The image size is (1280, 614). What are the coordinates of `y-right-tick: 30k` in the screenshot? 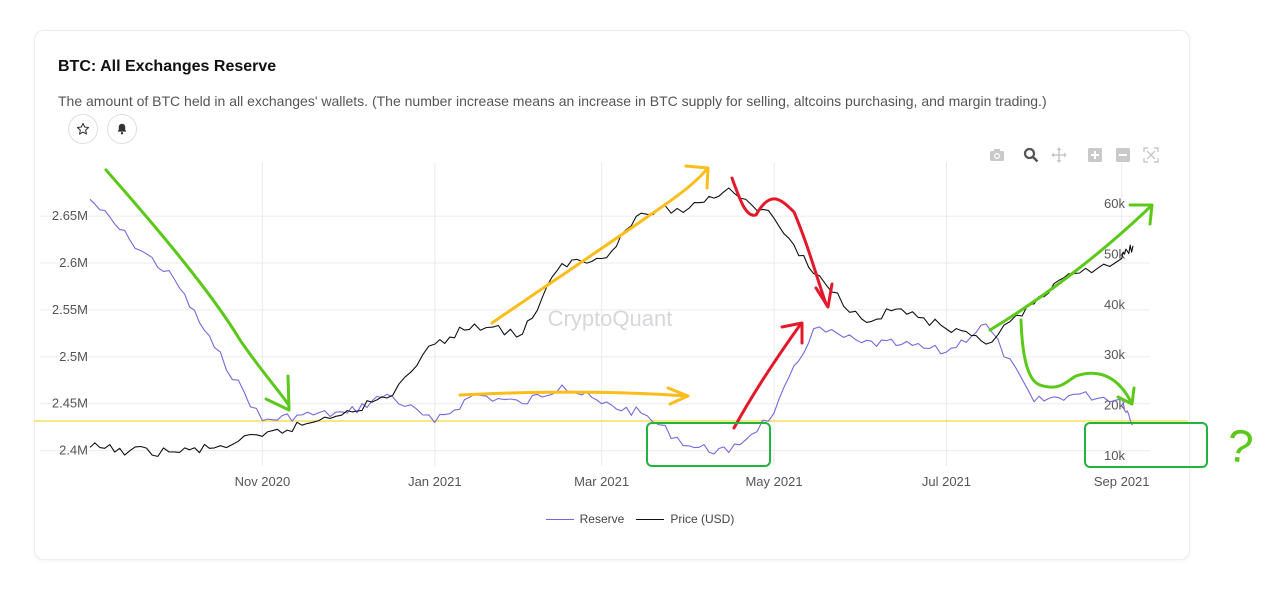 It's located at (1114, 354).